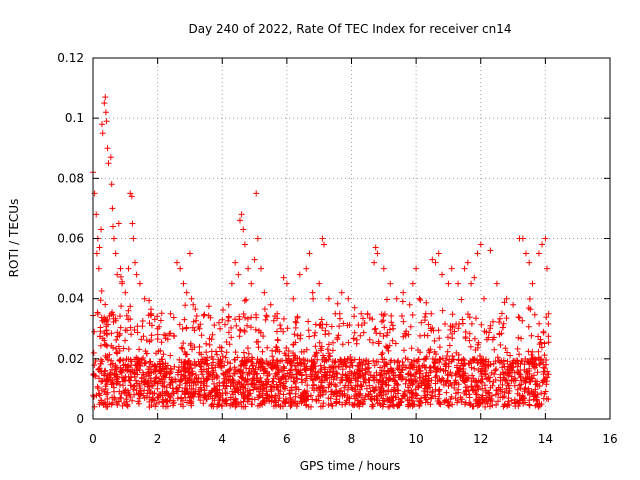  Describe the element at coordinates (545, 439) in the screenshot. I see `x-tick-label: 14` at that location.